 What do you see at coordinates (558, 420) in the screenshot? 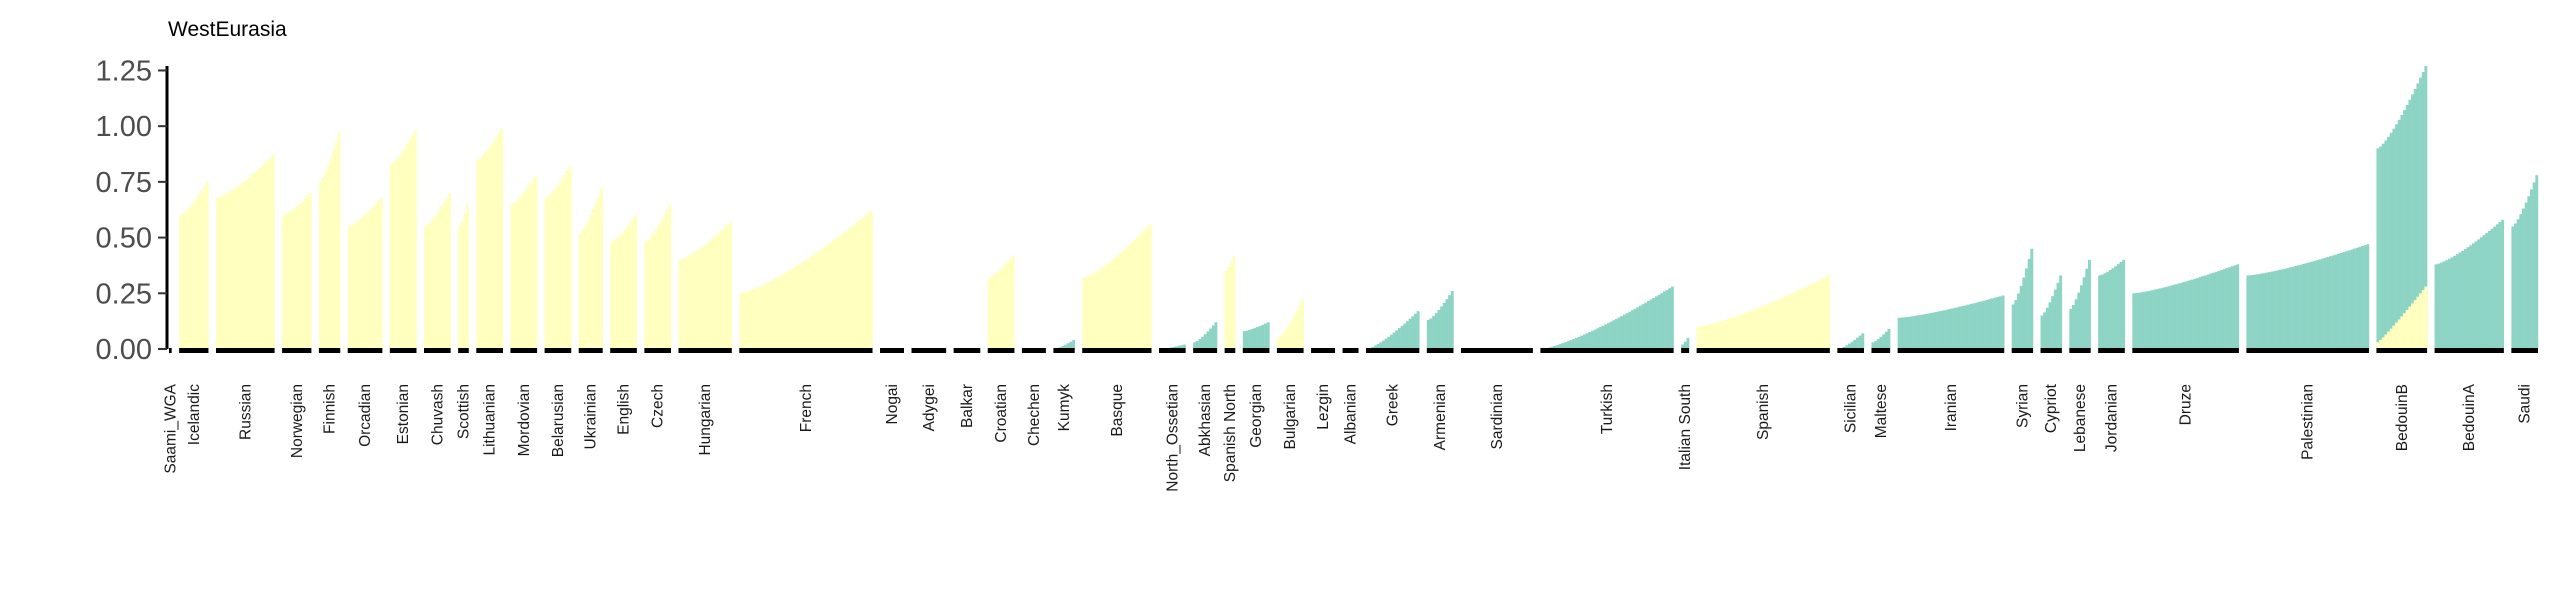
I see `population-label: Belarusian` at bounding box center [558, 420].